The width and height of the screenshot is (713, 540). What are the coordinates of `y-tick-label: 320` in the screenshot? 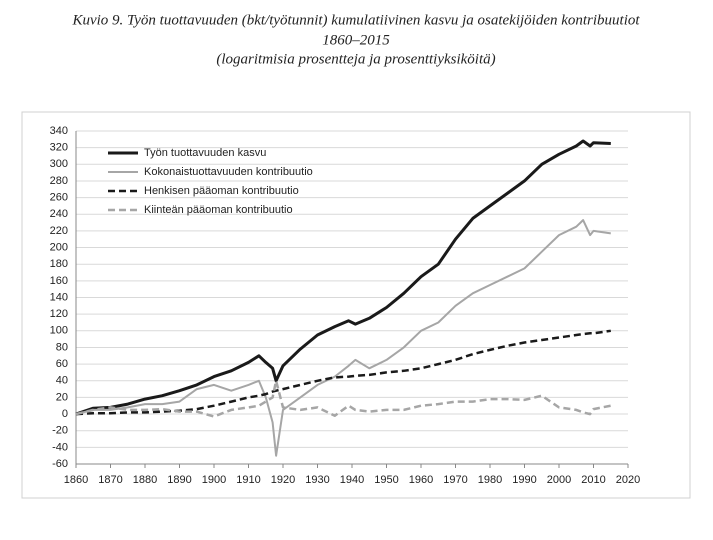 It's located at (59, 148).